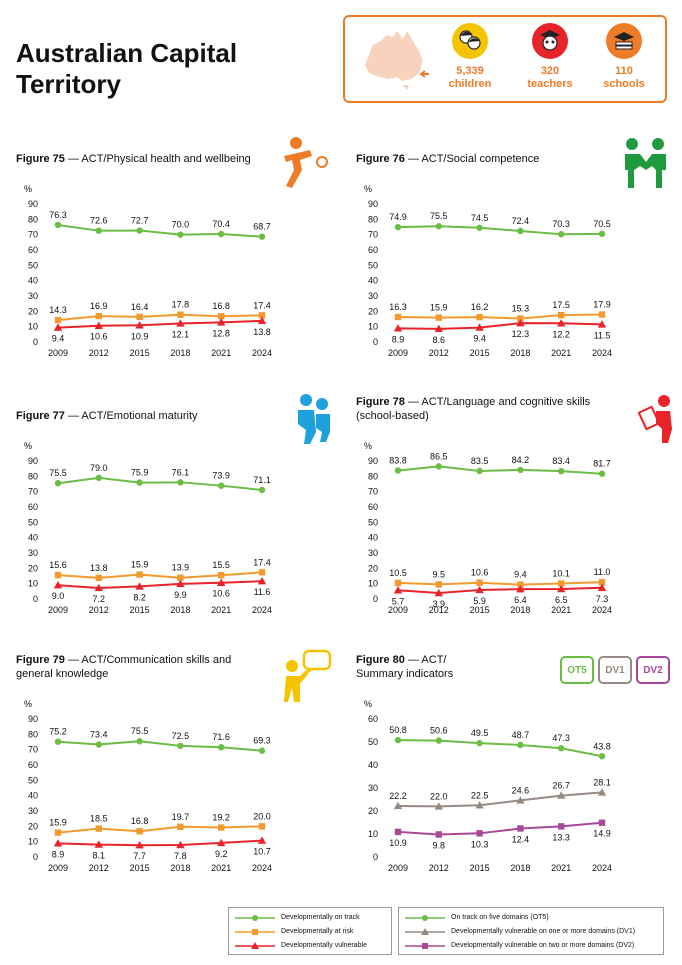  Describe the element at coordinates (398, 339) in the screenshot. I see `data-label: 8.9` at that location.